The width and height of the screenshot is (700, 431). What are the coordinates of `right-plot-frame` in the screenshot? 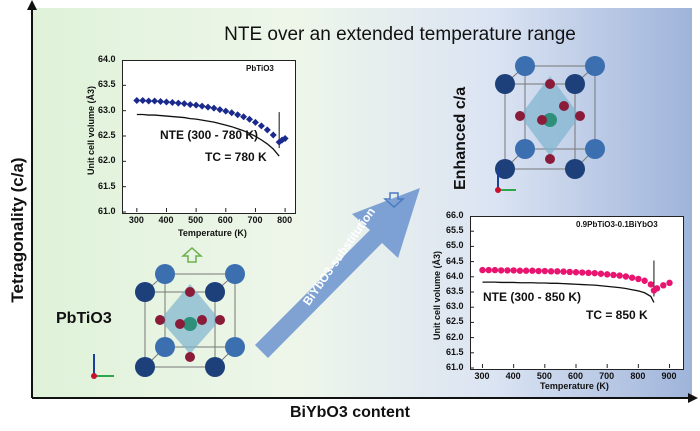 It's located at (577, 293).